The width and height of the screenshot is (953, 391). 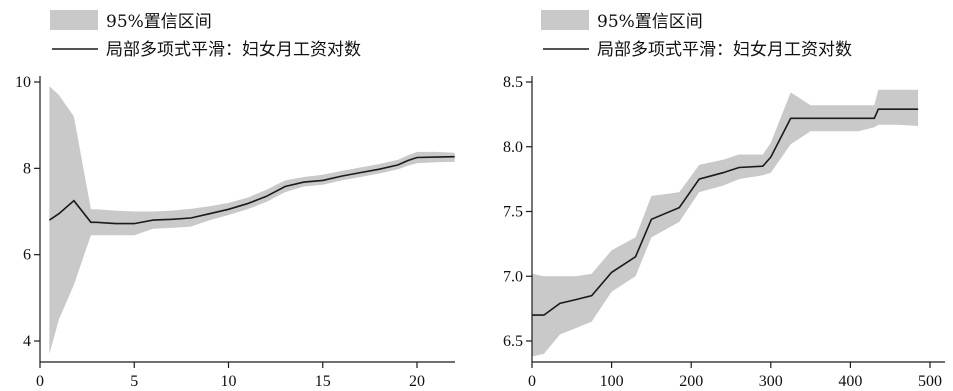 What do you see at coordinates (205, 35) in the screenshot?
I see `left-legend: 95%置信区间 局部多项式平滑：妇女月工资对数` at bounding box center [205, 35].